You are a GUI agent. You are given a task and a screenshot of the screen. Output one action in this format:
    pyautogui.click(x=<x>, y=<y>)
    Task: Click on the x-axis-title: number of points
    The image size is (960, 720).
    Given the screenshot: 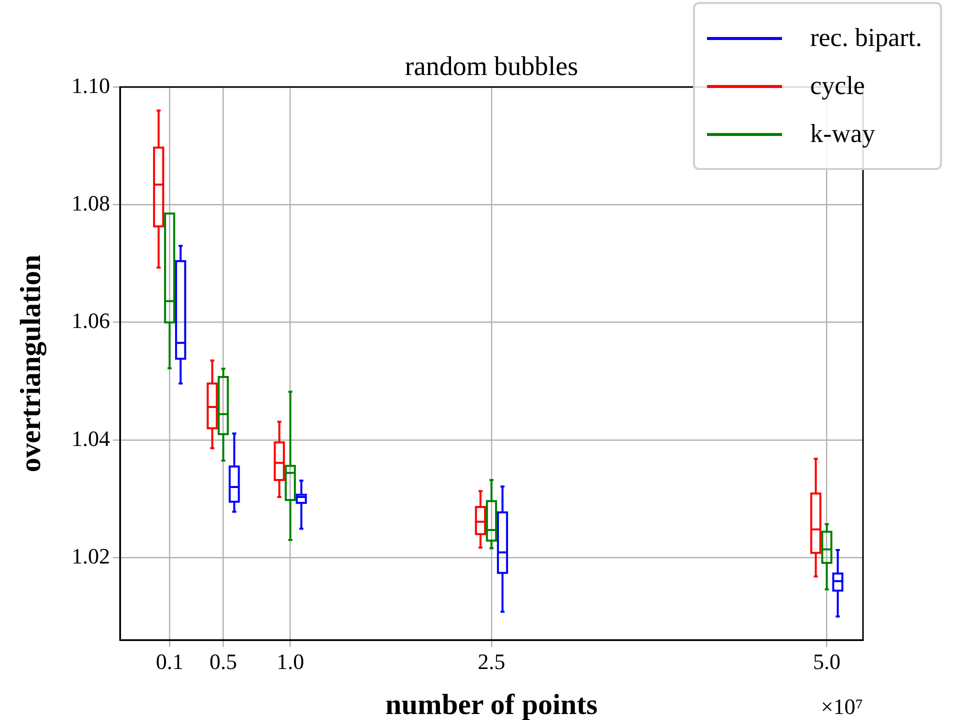 What is the action you would take?
    pyautogui.click(x=491, y=704)
    